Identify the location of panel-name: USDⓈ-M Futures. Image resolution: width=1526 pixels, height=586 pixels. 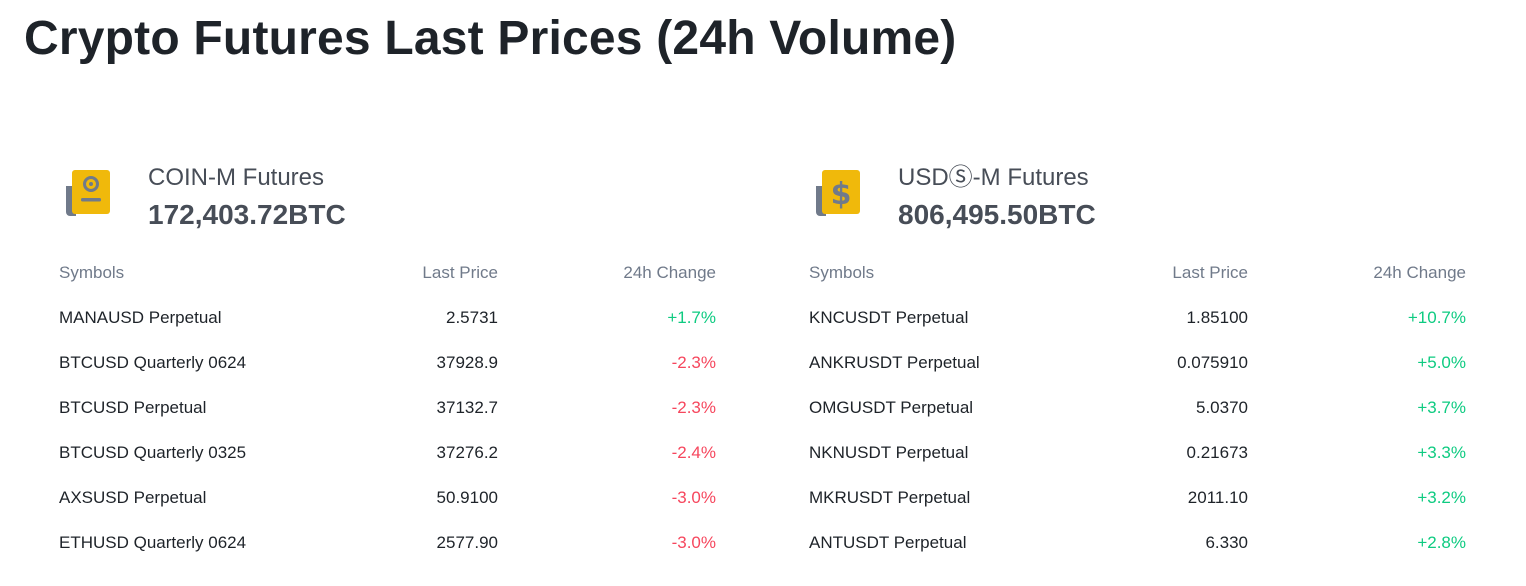
(993, 177).